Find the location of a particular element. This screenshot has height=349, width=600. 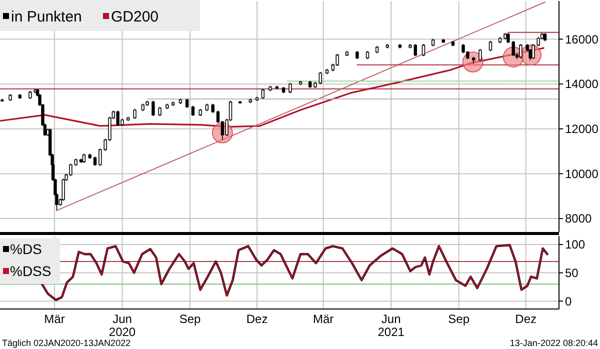

y-tick-label: 8000 is located at coordinates (578, 219).